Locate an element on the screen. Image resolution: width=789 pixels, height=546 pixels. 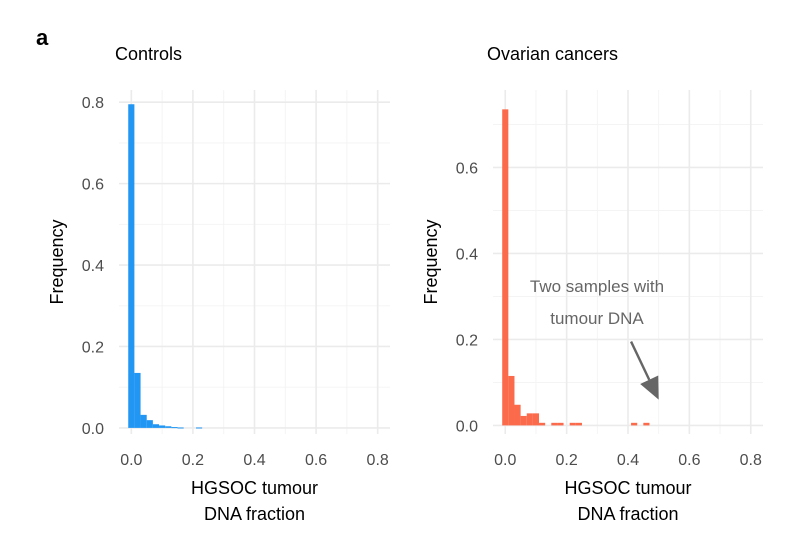
cancers-x-tick-label: 0.0 is located at coordinates (505, 460).